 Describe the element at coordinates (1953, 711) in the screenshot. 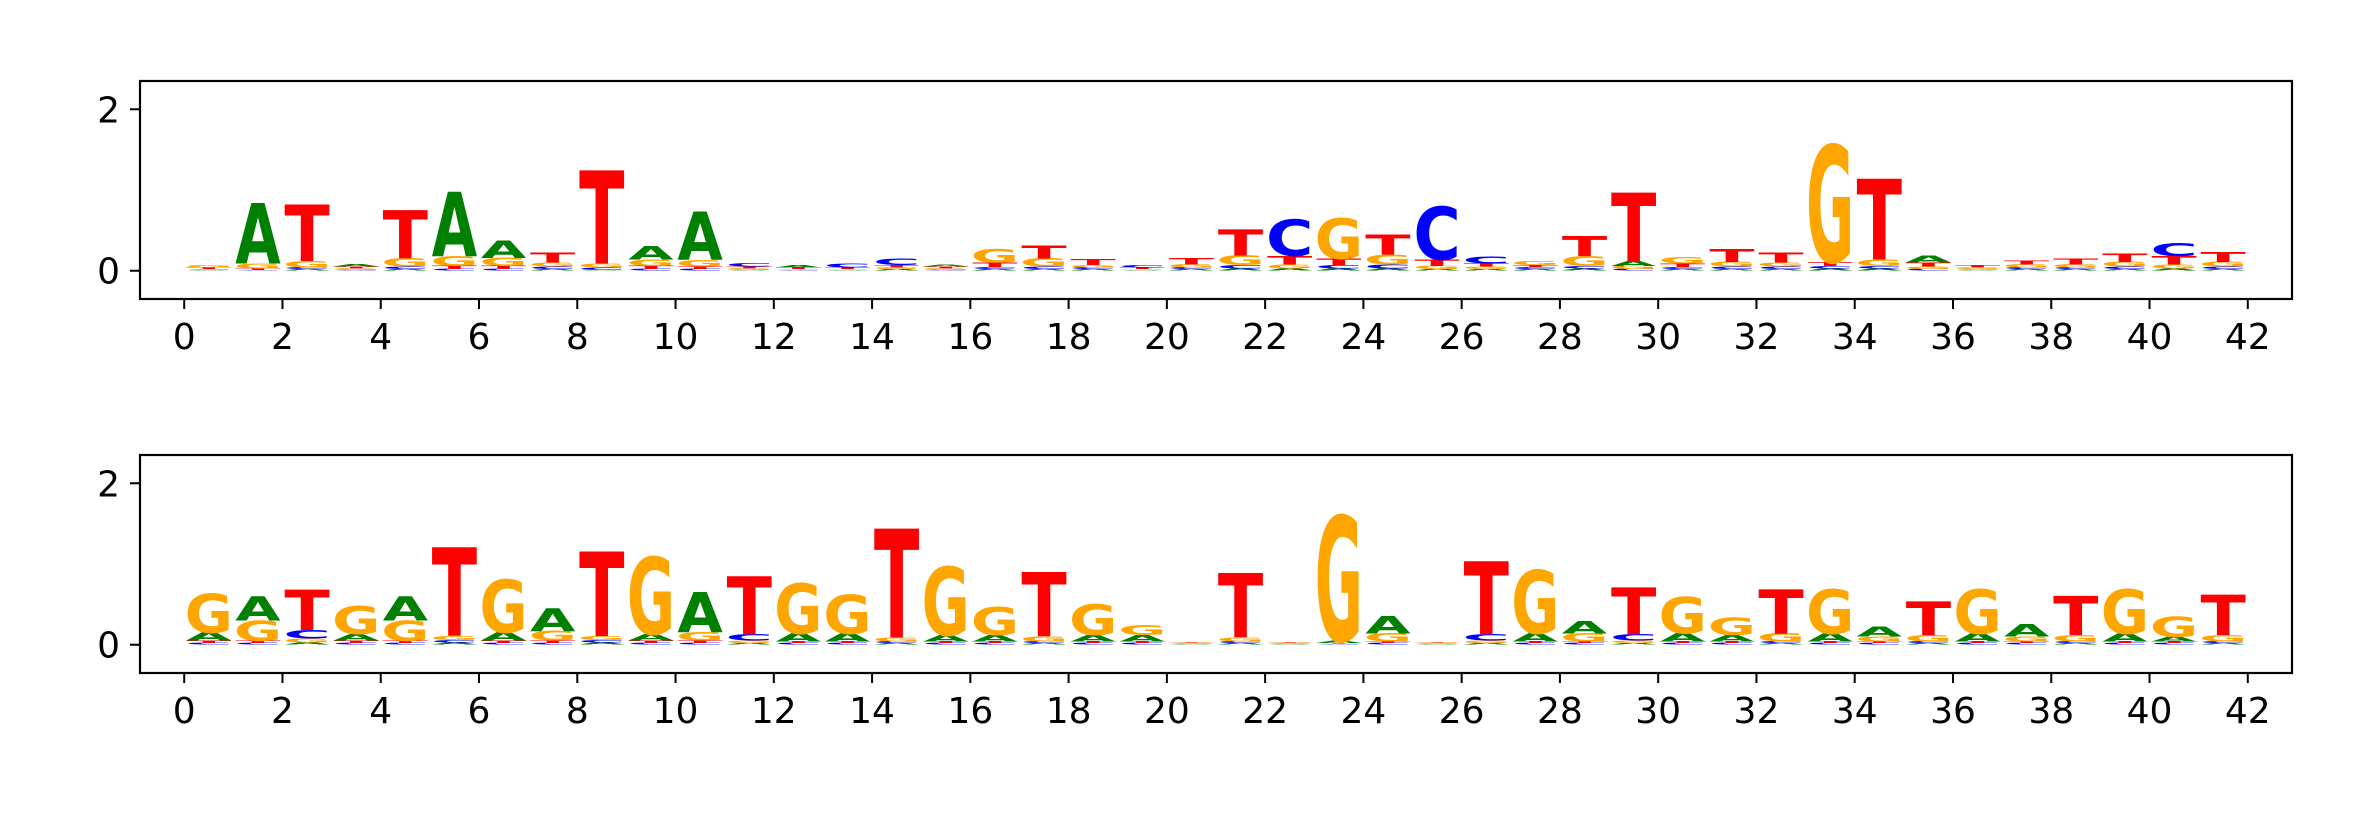

I see `x-tick-label: 36` at that location.